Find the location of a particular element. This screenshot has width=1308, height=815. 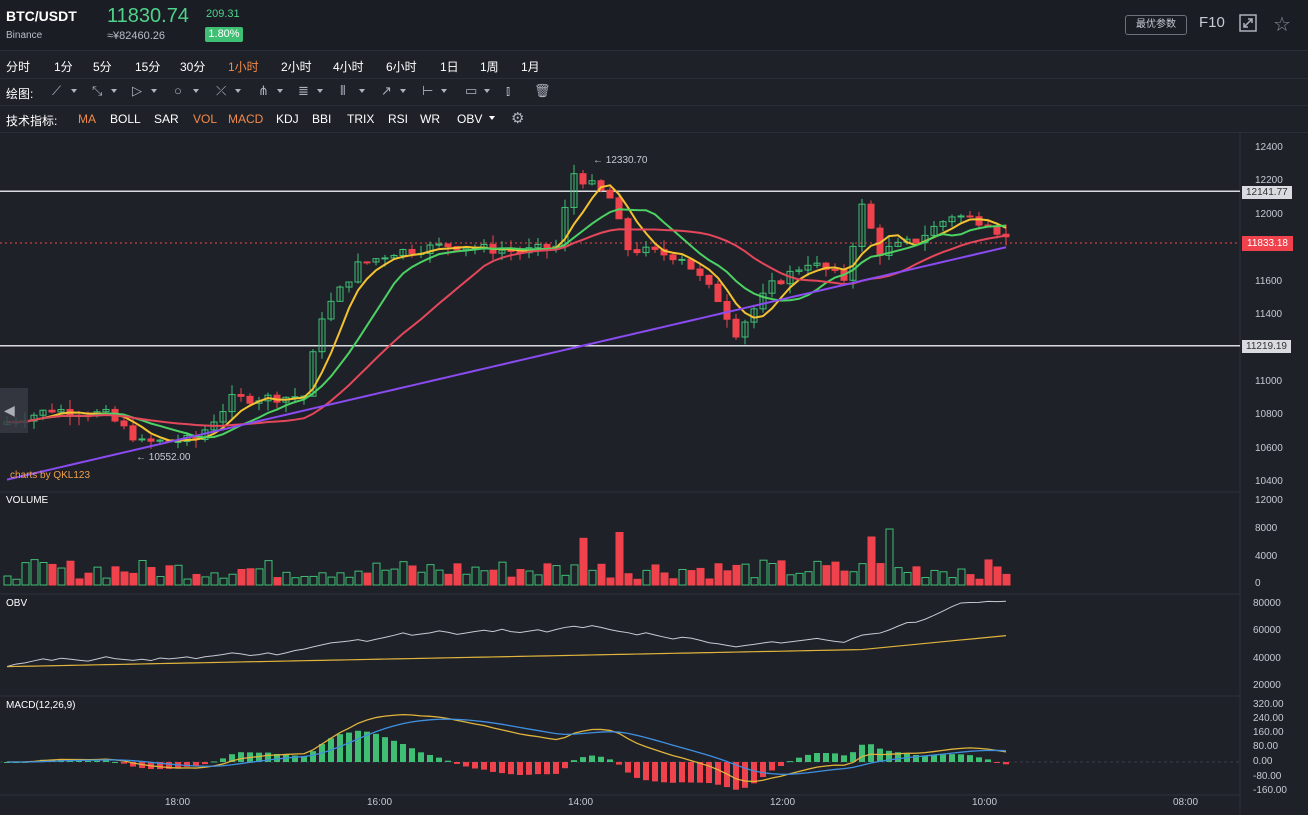

timeframe-10: 1周 is located at coordinates (489, 67).